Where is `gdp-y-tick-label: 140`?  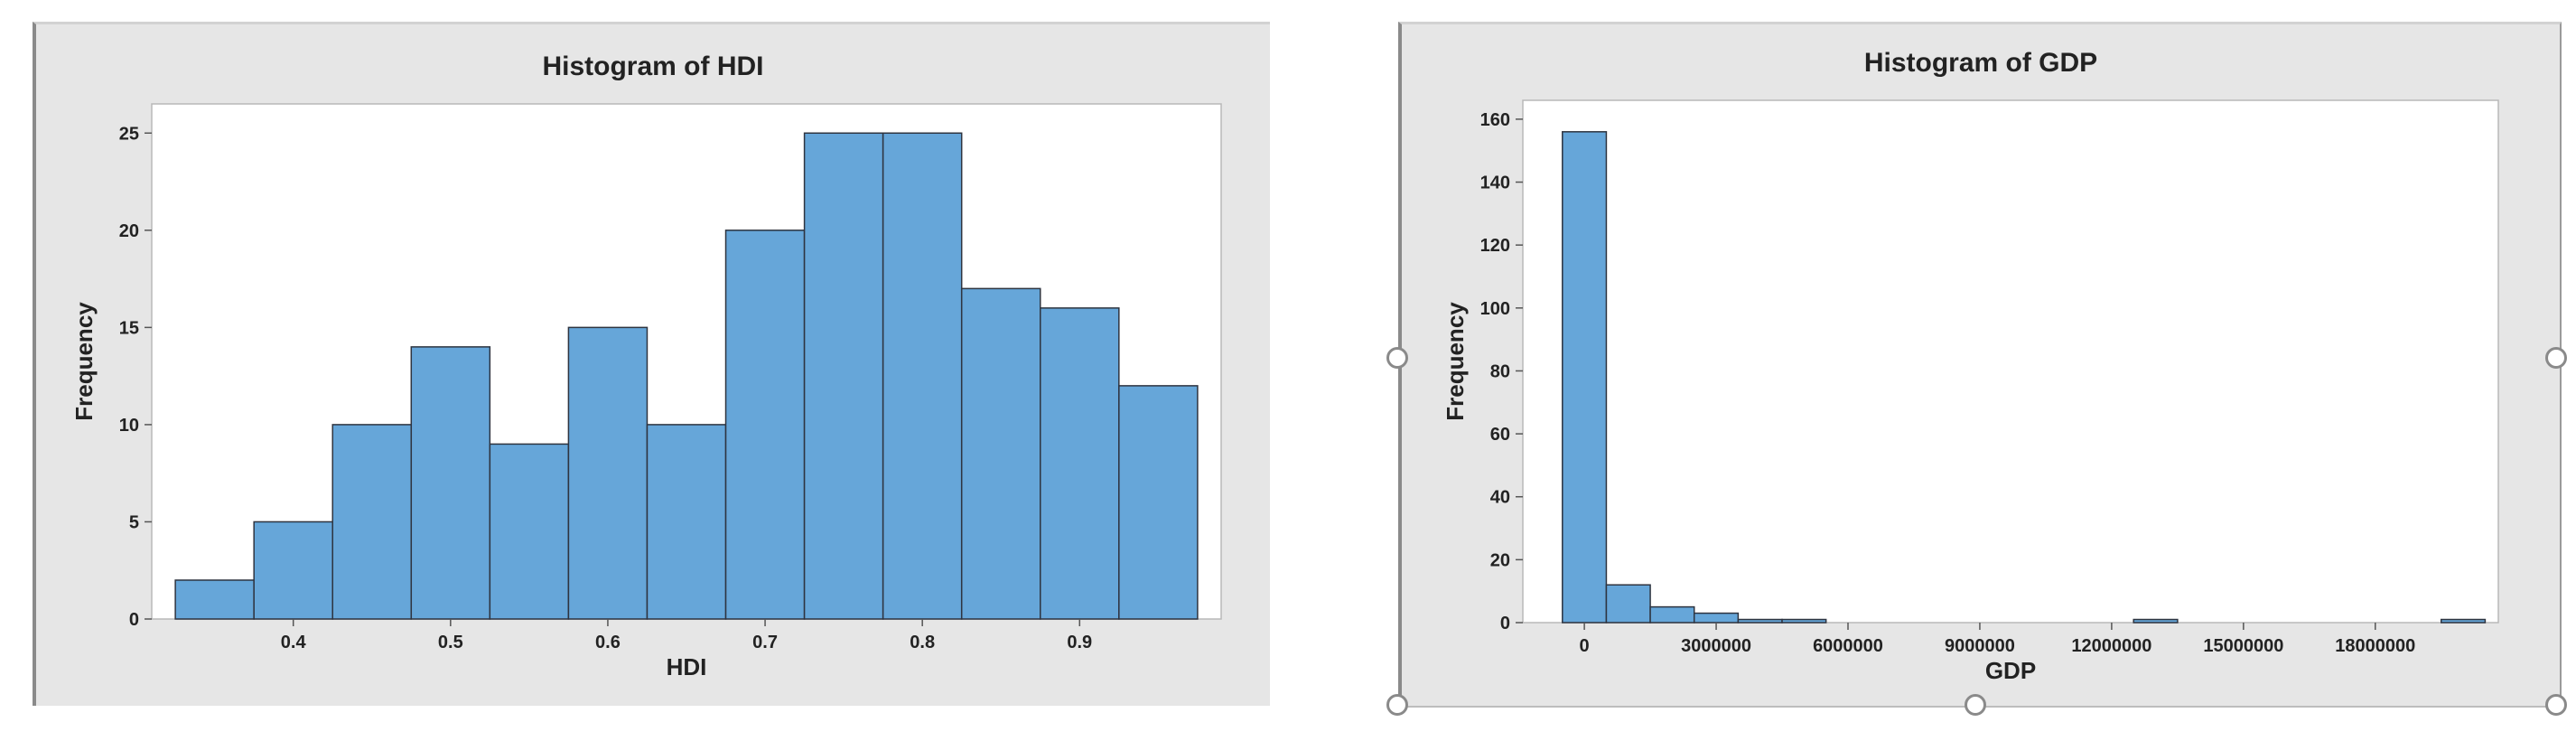 gdp-y-tick-label: 140 is located at coordinates (1495, 184).